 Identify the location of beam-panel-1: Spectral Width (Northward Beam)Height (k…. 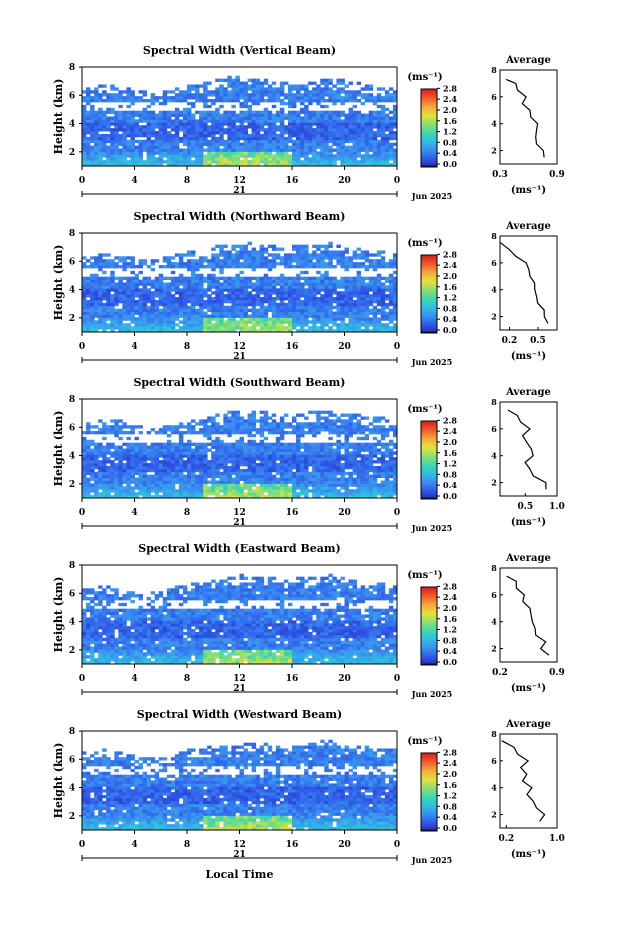
(304, 288).